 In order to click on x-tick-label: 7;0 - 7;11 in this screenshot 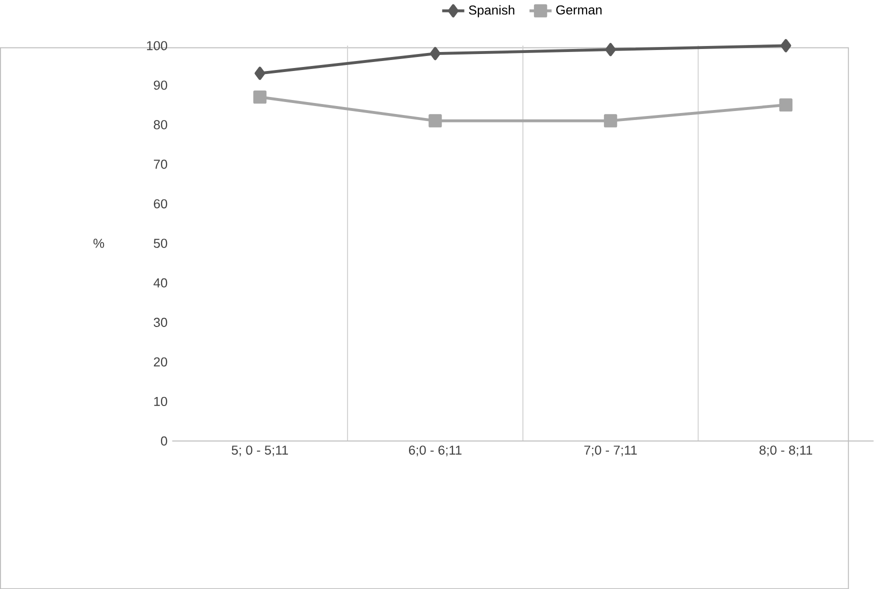, I will do `click(610, 450)`.